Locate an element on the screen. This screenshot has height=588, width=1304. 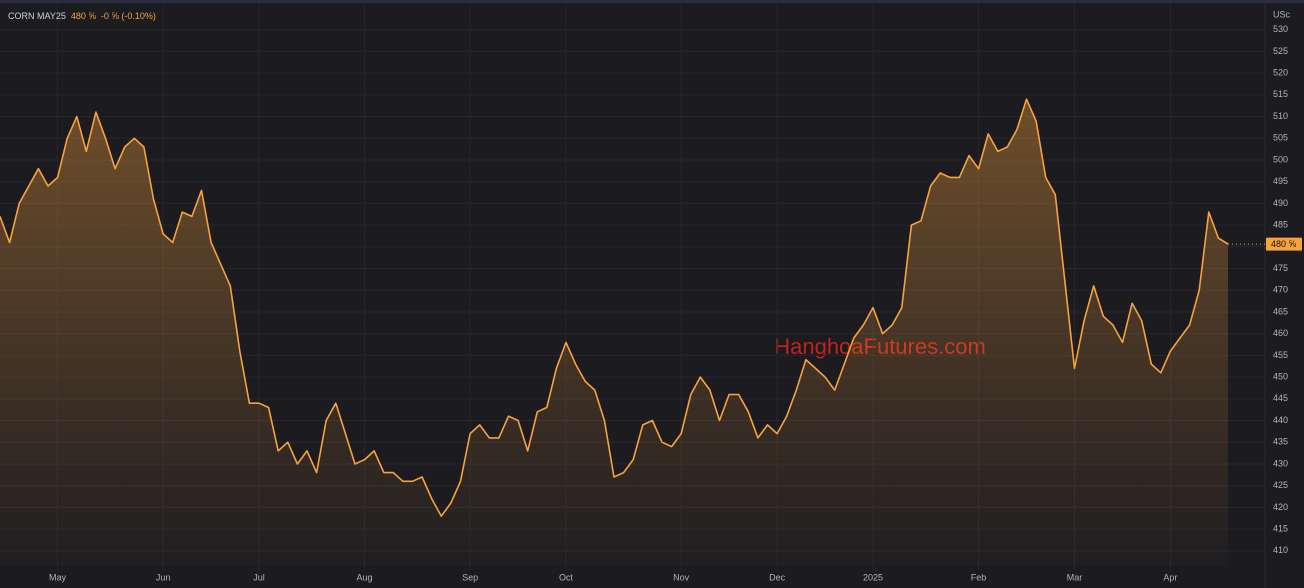
y-tick-label: 520 is located at coordinates (1280, 73).